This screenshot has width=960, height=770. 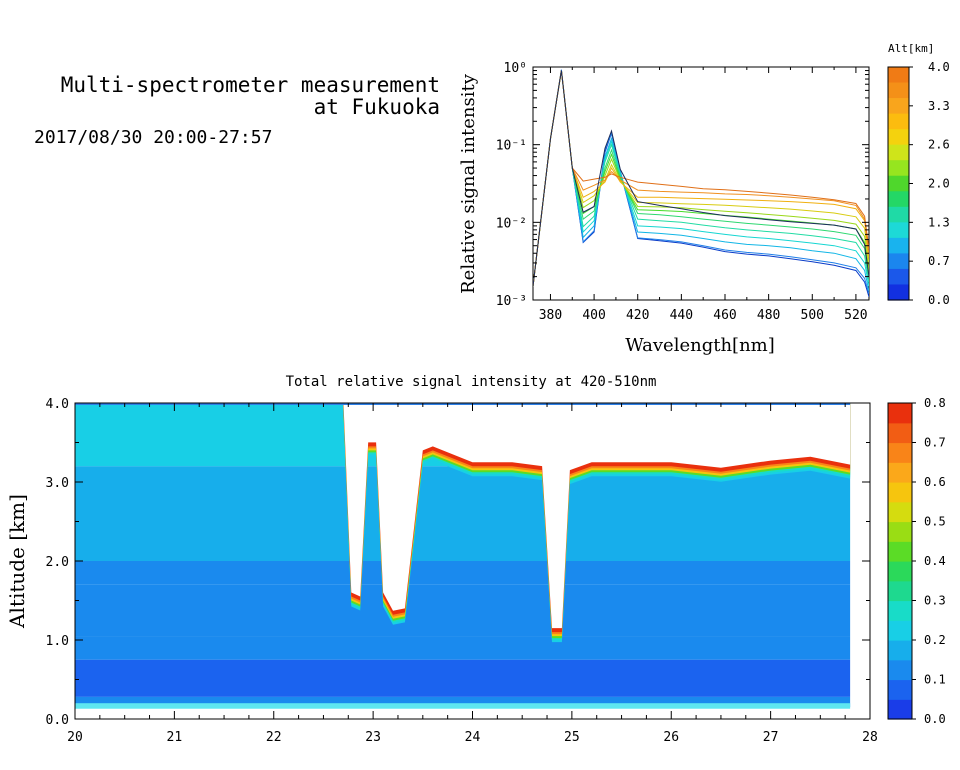 What do you see at coordinates (935, 561) in the screenshot?
I see `value-colorbar-tick-label: 0.4` at bounding box center [935, 561].